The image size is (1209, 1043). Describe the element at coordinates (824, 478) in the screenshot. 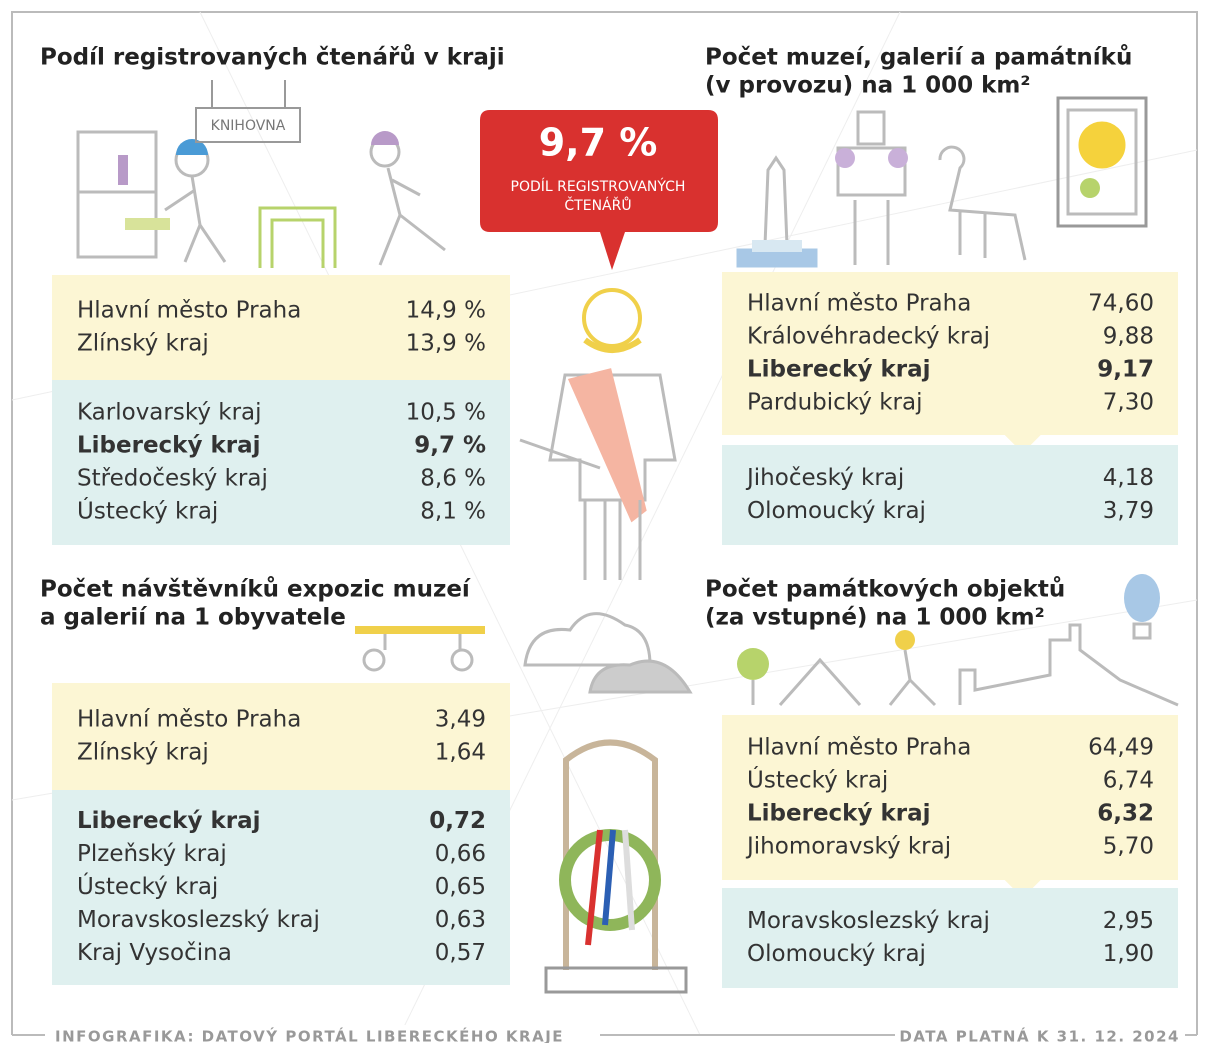

I see `row-label: Jihočeský kraj` at that location.